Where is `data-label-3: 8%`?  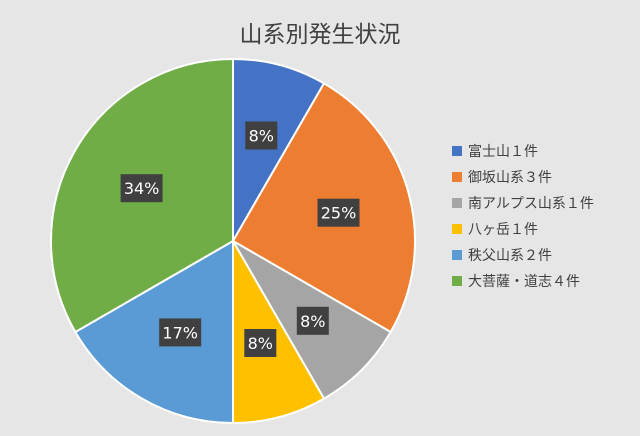
data-label-3: 8% is located at coordinates (312, 320).